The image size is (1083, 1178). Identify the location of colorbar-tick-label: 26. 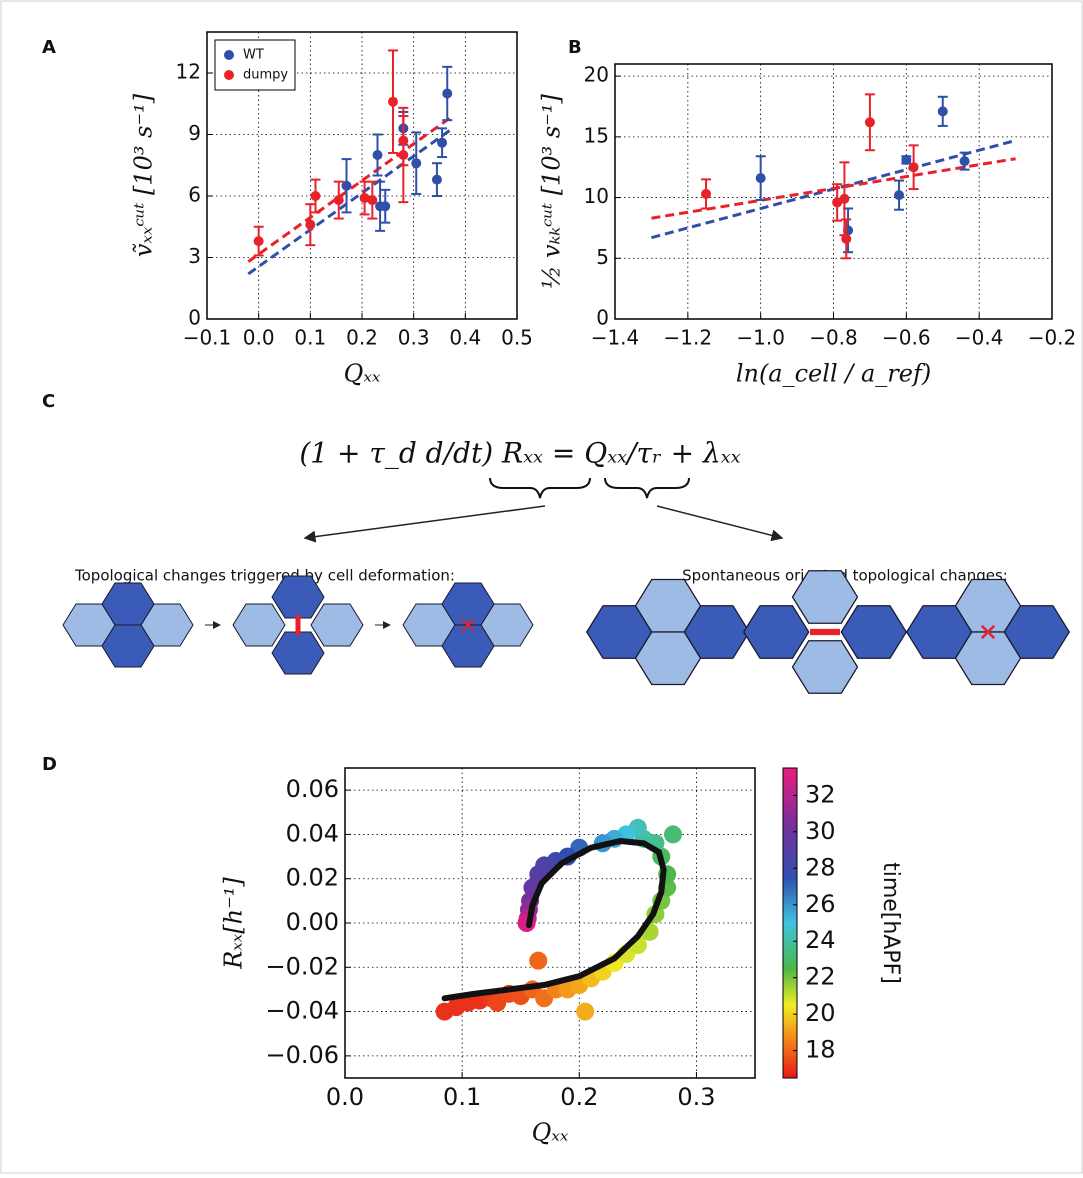
(820, 904).